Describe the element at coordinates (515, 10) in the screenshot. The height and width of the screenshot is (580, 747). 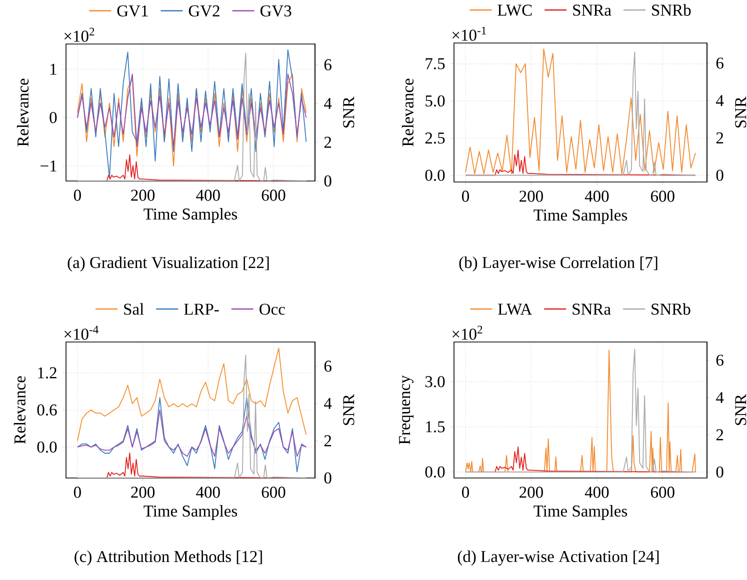
I see `legend-label: LWC` at that location.